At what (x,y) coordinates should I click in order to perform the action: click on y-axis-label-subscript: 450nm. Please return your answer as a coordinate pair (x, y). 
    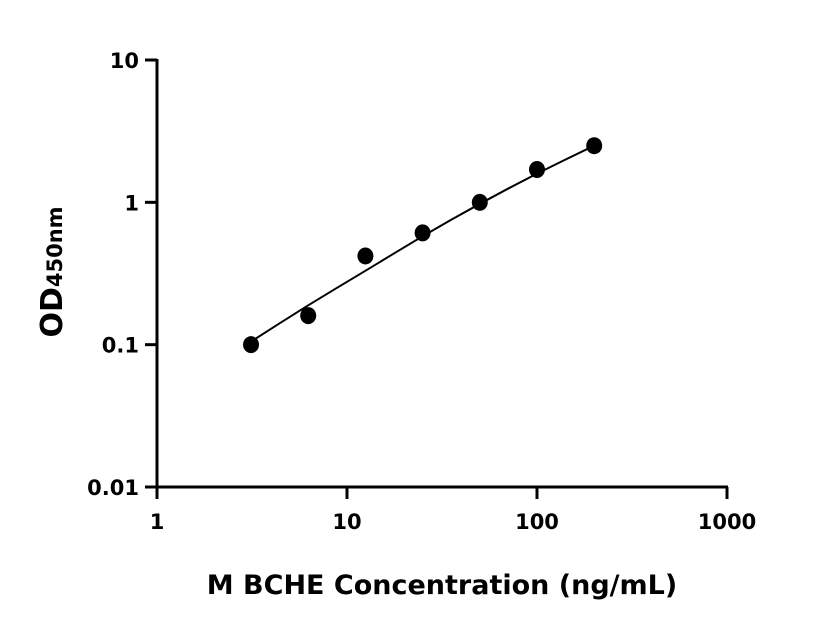
    Looking at the image, I should click on (55, 246).